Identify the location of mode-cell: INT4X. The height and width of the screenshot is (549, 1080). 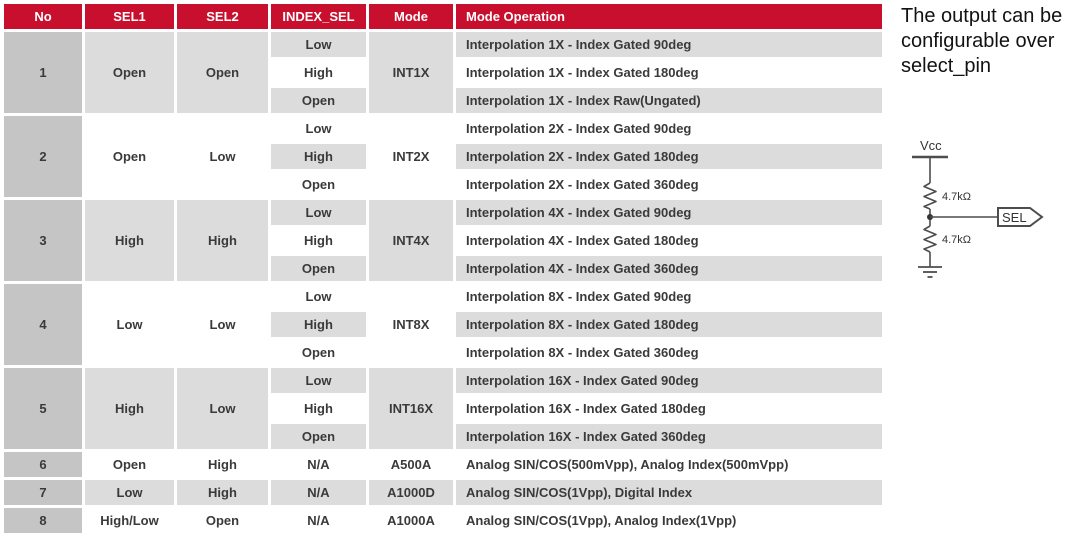
(411, 240).